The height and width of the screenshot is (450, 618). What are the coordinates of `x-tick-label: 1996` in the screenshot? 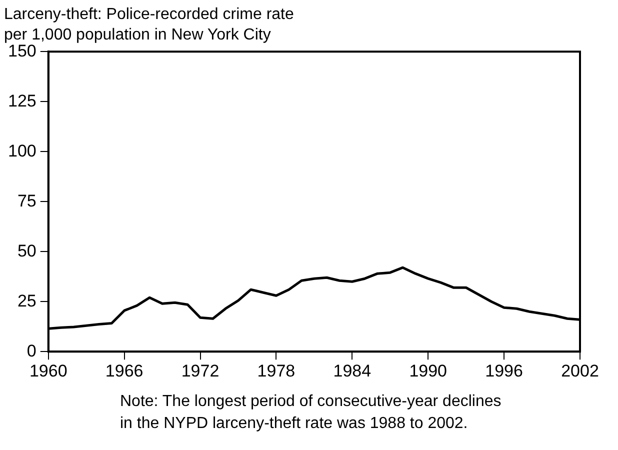 It's located at (504, 370).